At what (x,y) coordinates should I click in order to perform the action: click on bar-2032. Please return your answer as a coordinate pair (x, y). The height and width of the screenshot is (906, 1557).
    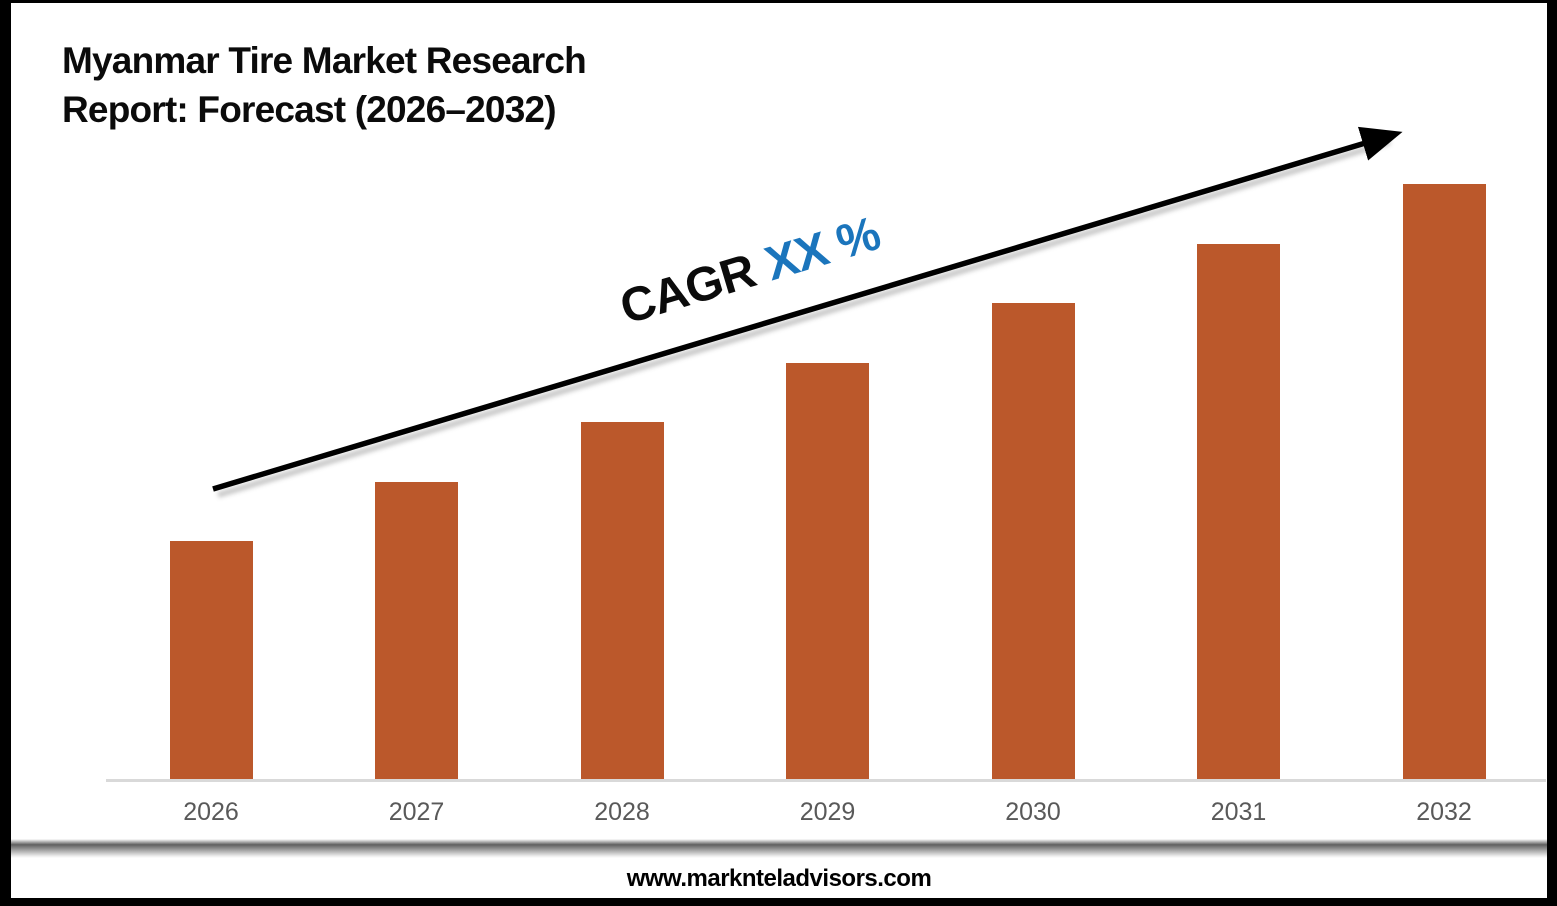
    Looking at the image, I should click on (1444, 481).